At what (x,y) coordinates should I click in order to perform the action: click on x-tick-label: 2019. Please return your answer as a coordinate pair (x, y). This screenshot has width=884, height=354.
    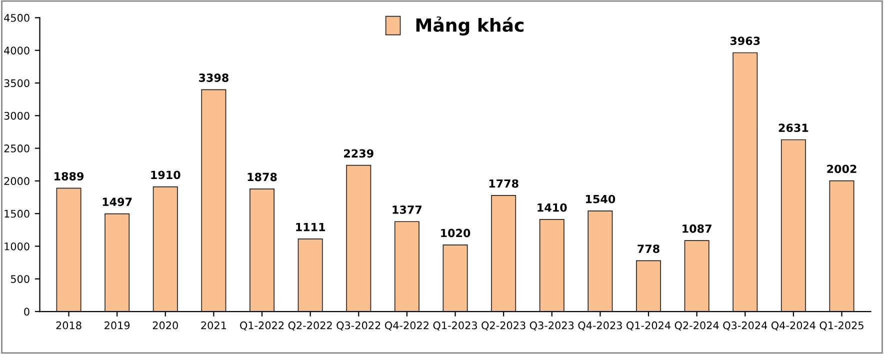
    Looking at the image, I should click on (117, 325).